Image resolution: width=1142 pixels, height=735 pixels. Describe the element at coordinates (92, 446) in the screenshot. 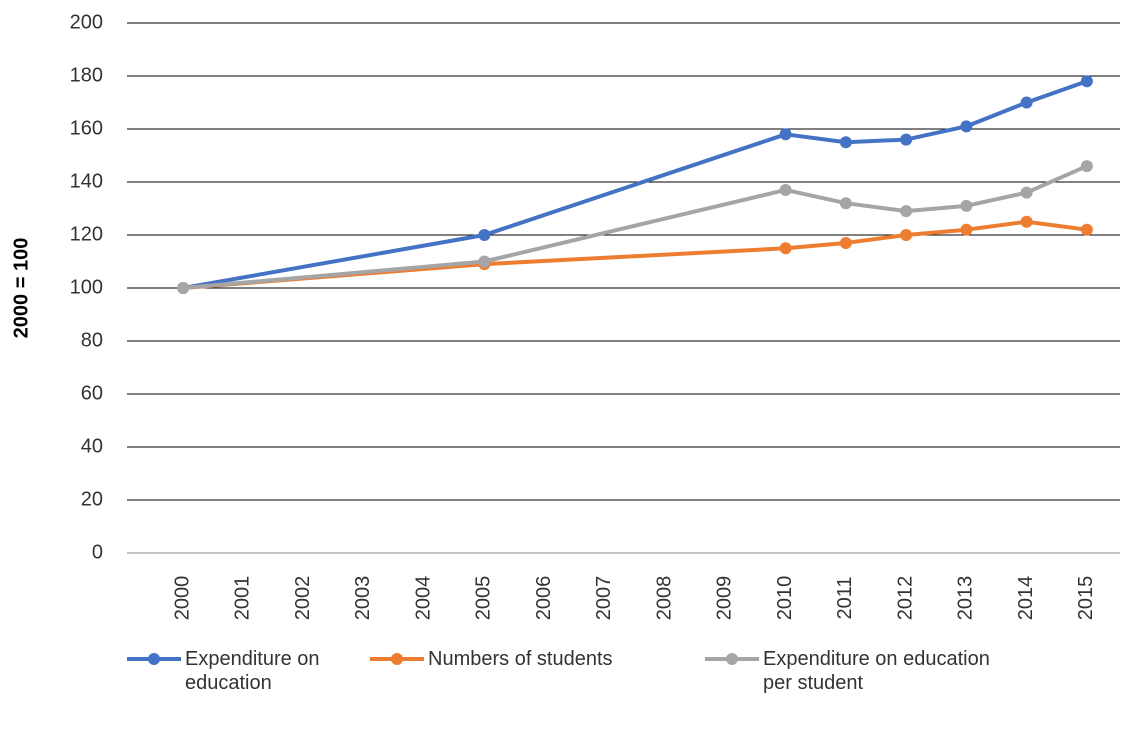

I see `y-tick-label: 40` at that location.